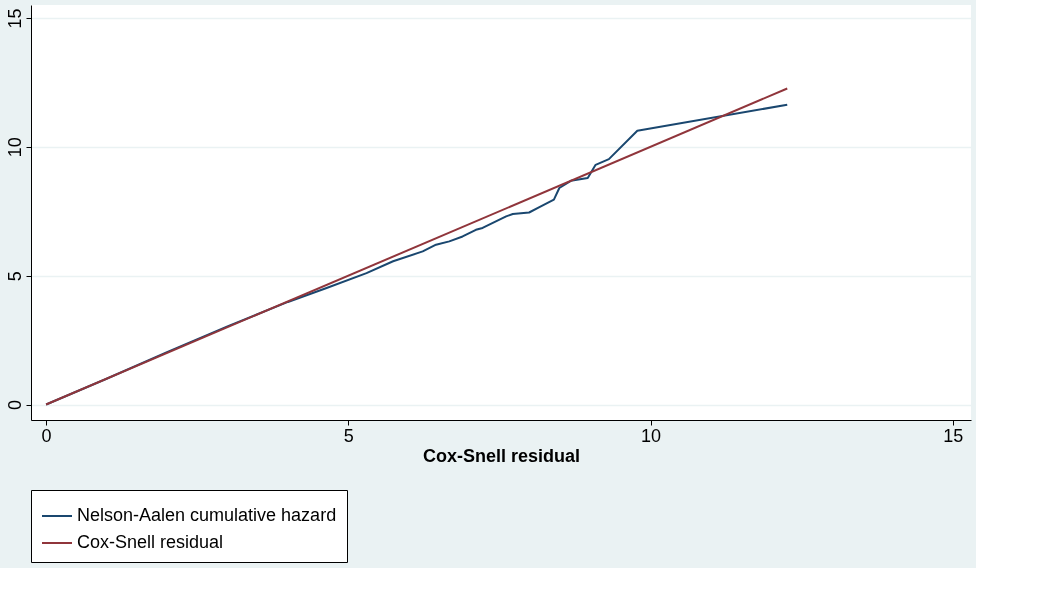  I want to click on x-tick-label: 10, so click(651, 435).